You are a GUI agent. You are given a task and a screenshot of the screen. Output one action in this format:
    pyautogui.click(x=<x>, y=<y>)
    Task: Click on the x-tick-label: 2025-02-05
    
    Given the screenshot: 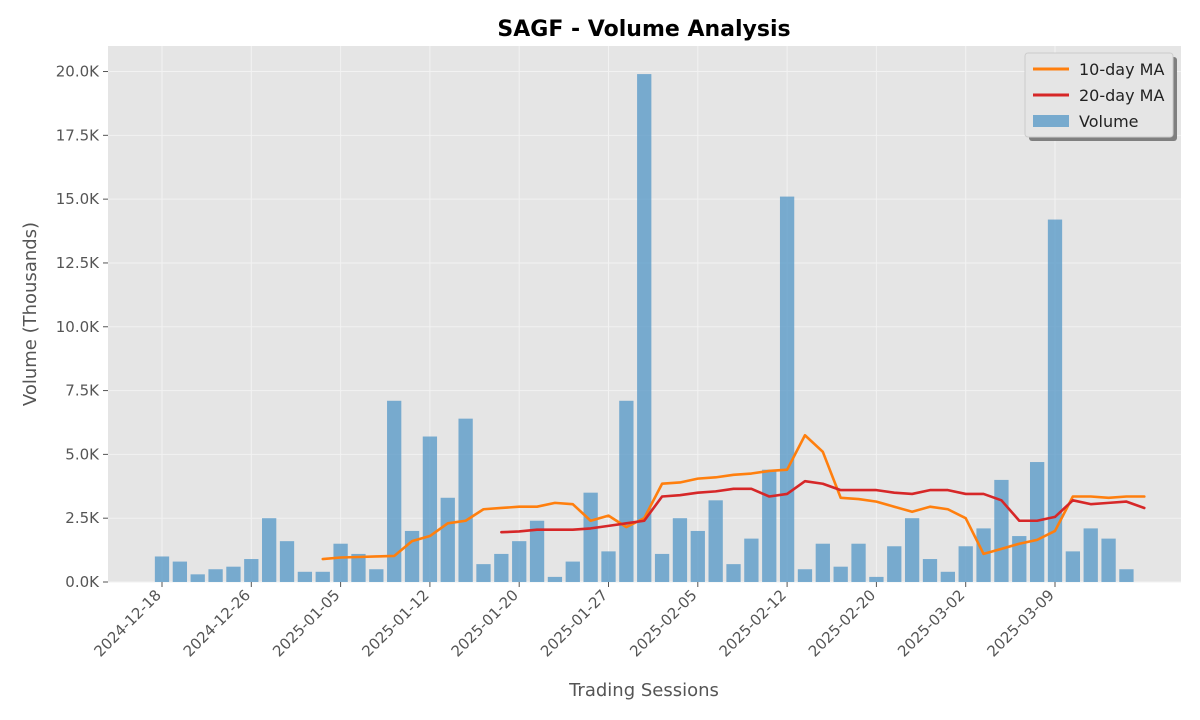 What is the action you would take?
    pyautogui.click(x=663, y=623)
    